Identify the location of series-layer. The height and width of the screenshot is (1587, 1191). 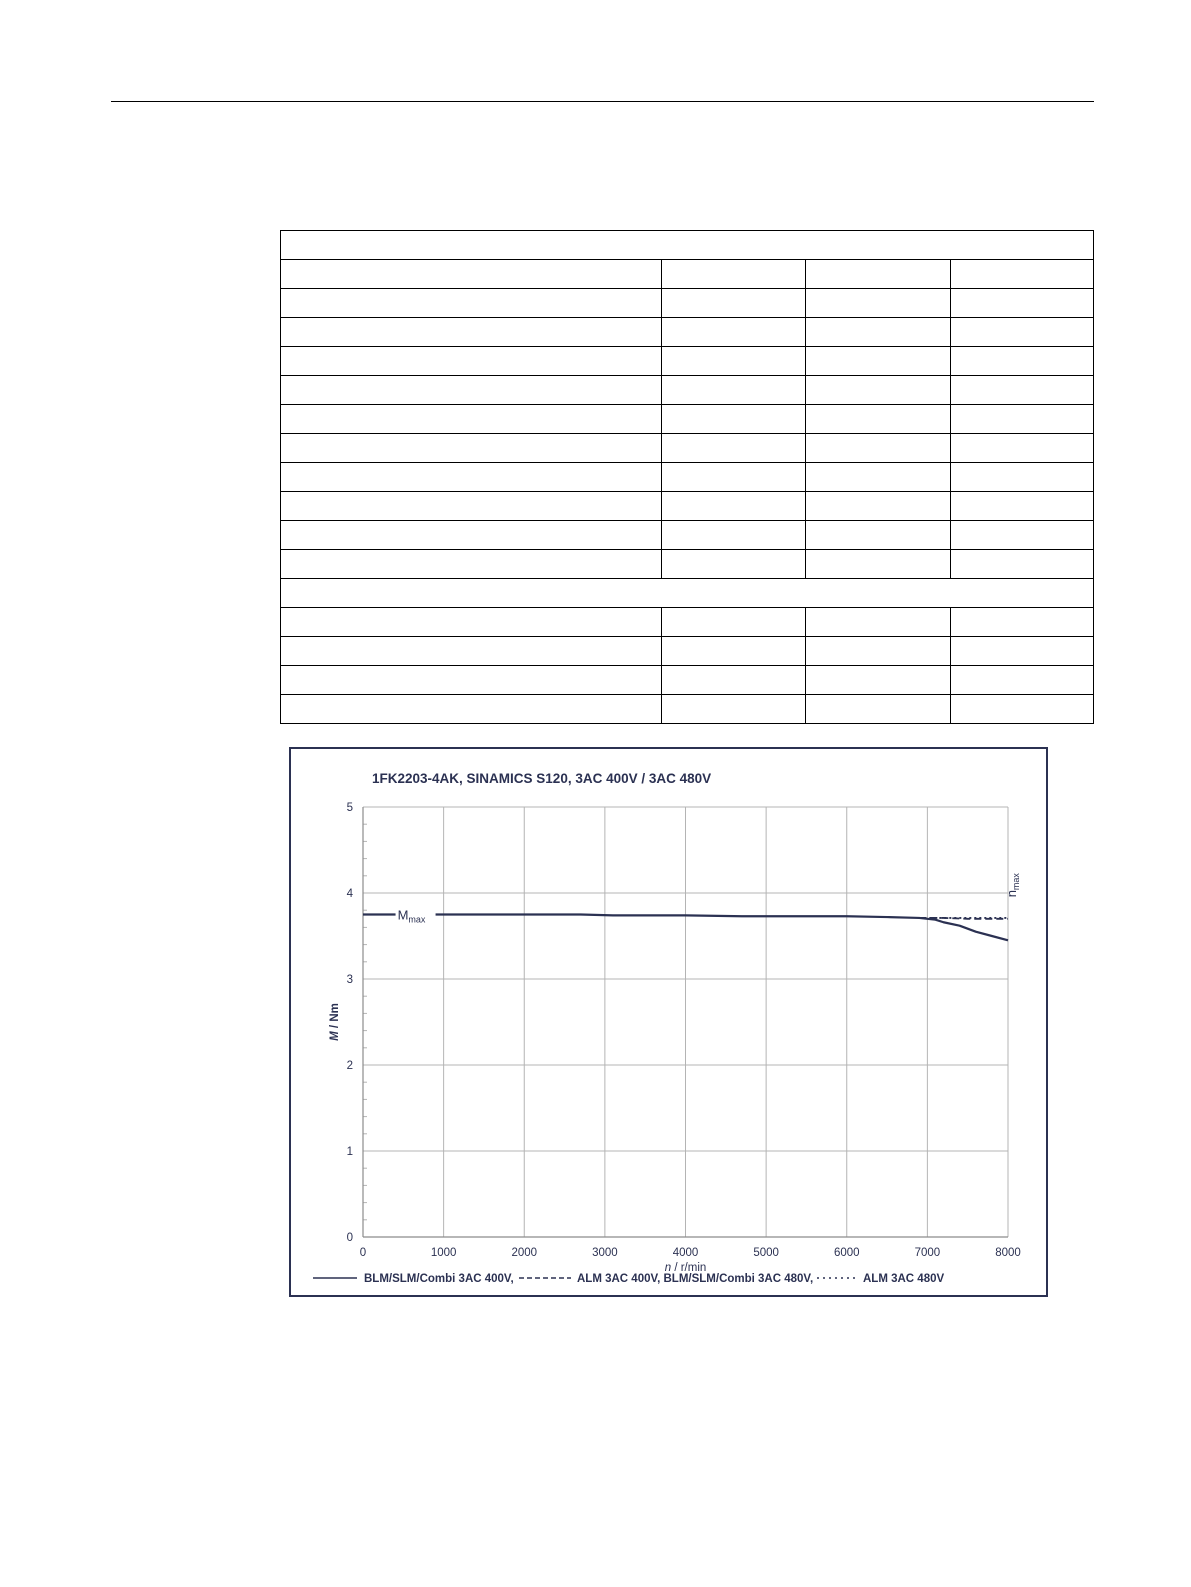
(686, 927).